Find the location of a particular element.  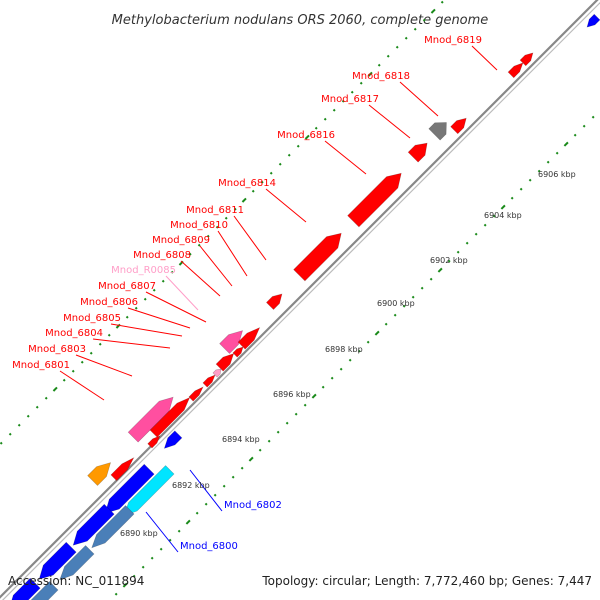

gene-label: Mnod_6805 is located at coordinates (92, 318).